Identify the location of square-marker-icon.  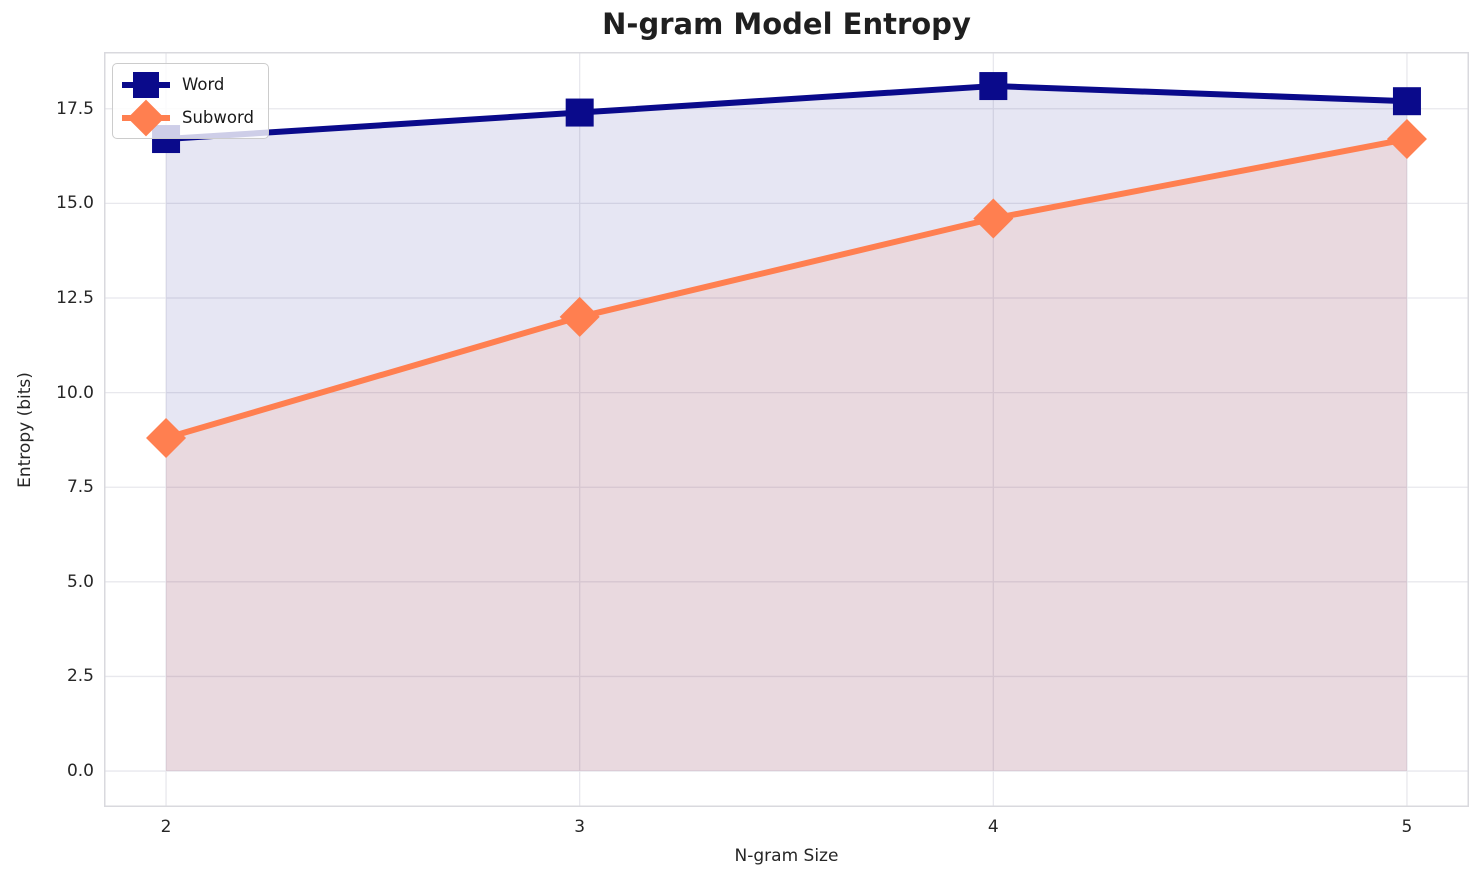
(146, 84).